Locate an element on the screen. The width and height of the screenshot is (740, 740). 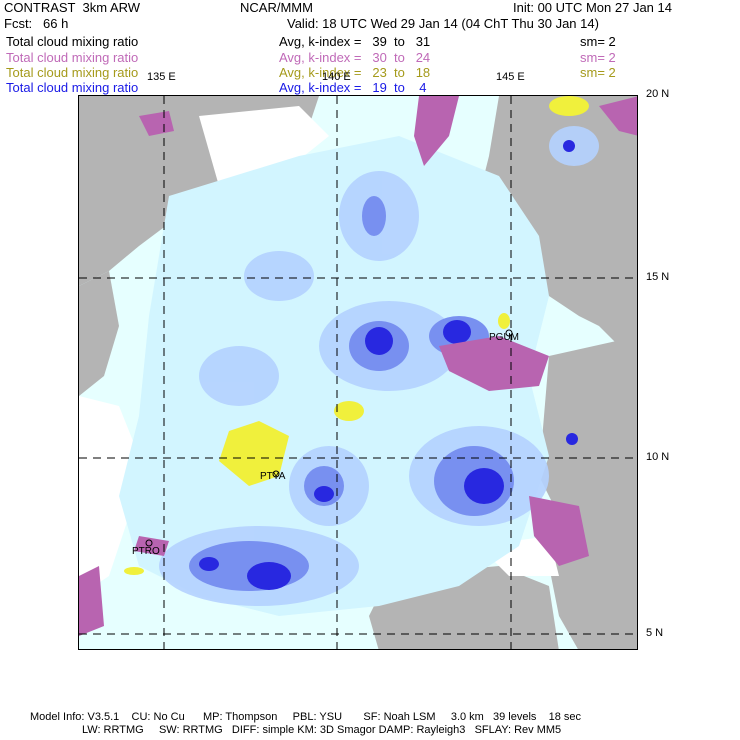
station-marker-ptya is located at coordinates (276, 474).